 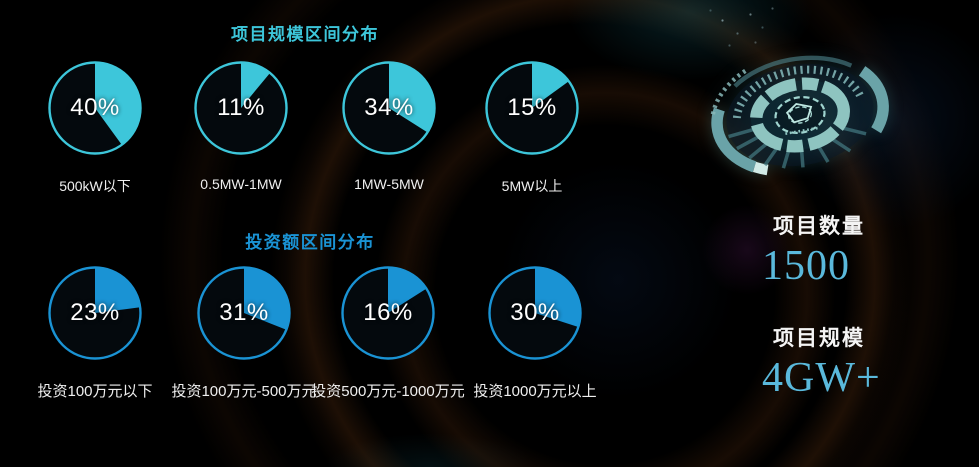 I want to click on pie-chart-scale-over5mw: 15%, so click(x=532, y=108).